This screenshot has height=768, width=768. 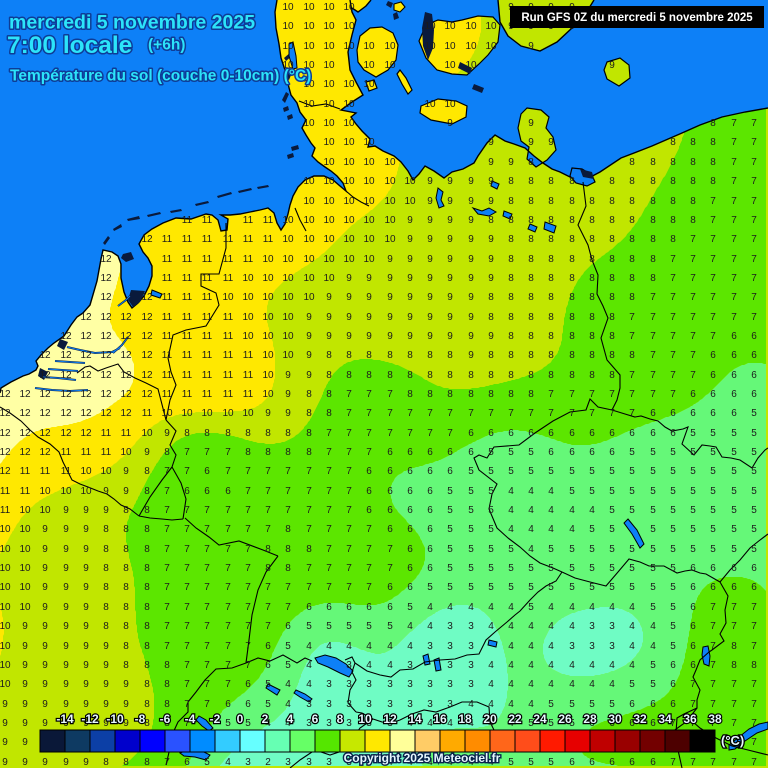 I want to click on svg-text: (°C), so click(x=732, y=740).